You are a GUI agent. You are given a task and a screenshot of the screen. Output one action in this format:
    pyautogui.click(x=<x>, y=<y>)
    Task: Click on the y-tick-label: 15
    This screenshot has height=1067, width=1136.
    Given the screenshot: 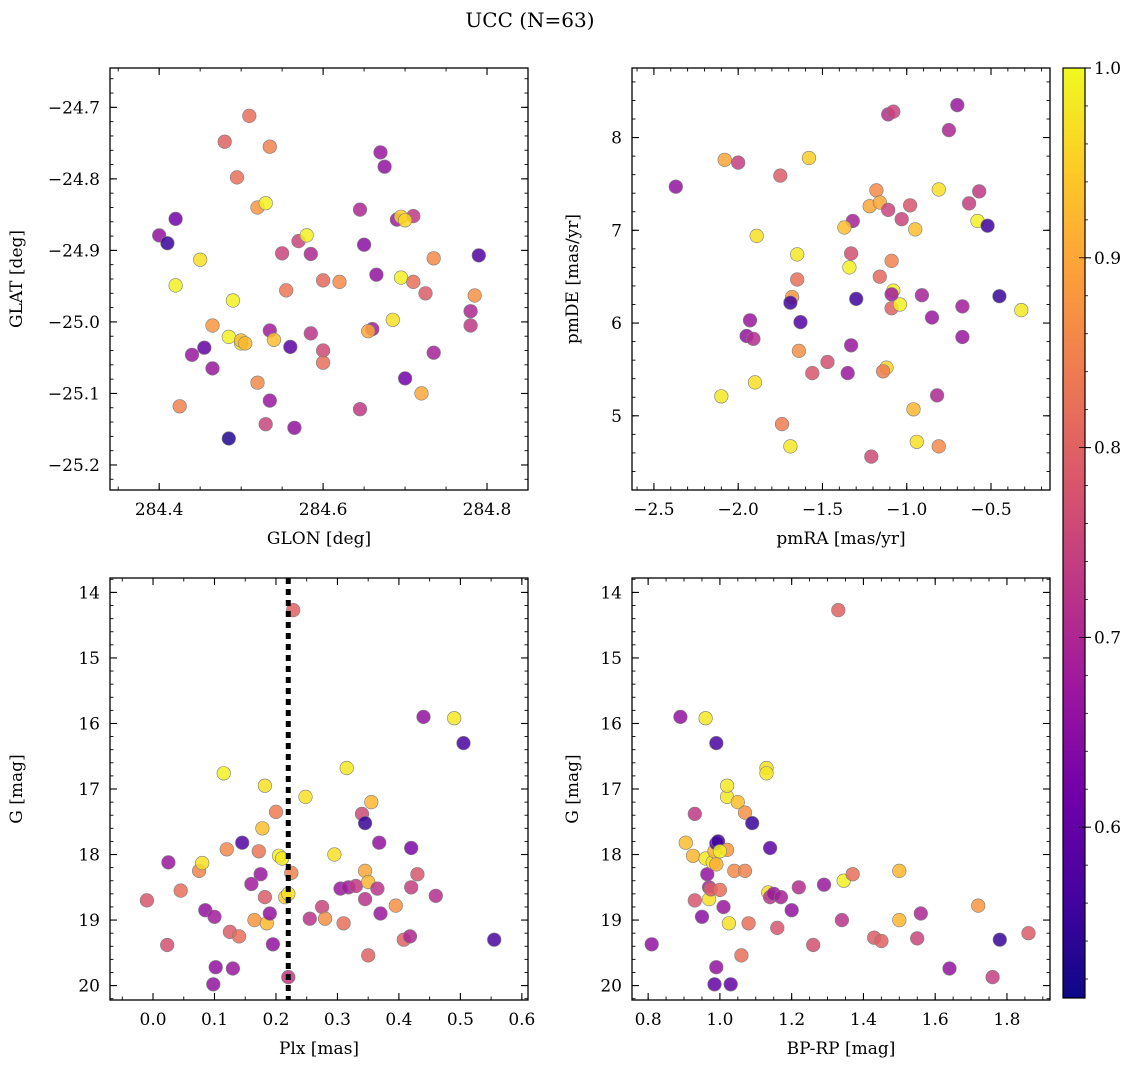 What is the action you would take?
    pyautogui.click(x=89, y=659)
    